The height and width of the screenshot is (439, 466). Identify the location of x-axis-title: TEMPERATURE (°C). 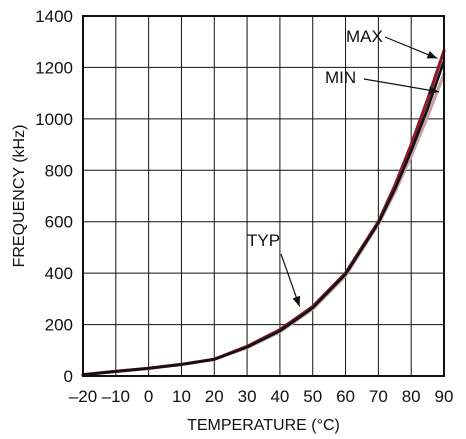
(263, 425).